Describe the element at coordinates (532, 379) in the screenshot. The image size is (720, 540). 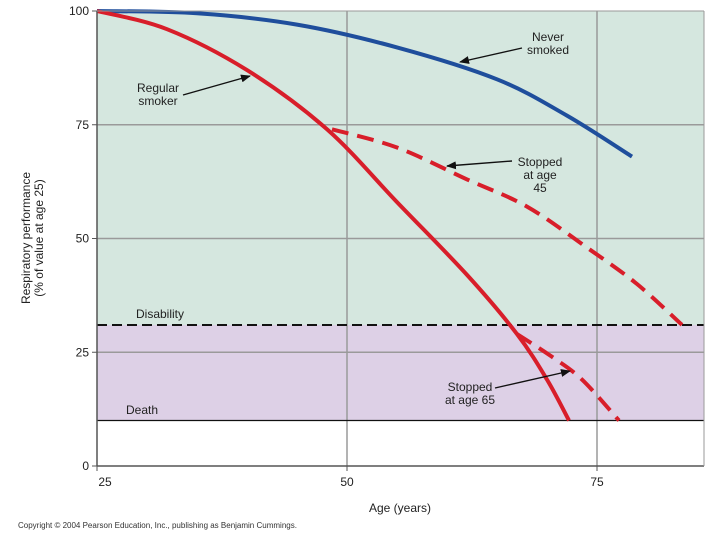
I see `annotation-arrow-stop65` at that location.